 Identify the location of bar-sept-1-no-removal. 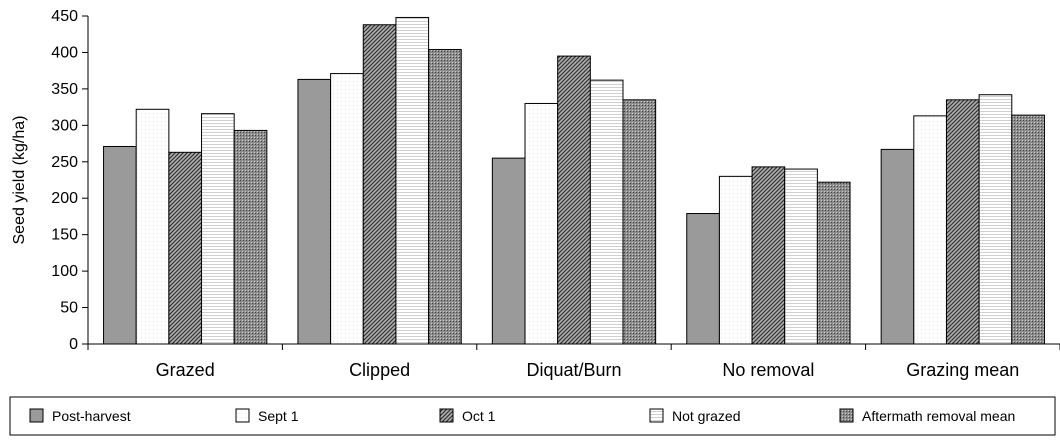
(735, 260).